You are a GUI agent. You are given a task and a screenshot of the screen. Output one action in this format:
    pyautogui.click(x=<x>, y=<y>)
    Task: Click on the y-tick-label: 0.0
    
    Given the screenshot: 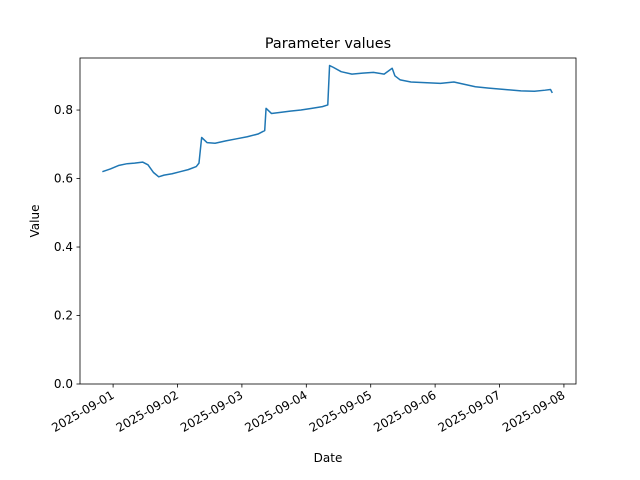 What is the action you would take?
    pyautogui.click(x=63, y=384)
    